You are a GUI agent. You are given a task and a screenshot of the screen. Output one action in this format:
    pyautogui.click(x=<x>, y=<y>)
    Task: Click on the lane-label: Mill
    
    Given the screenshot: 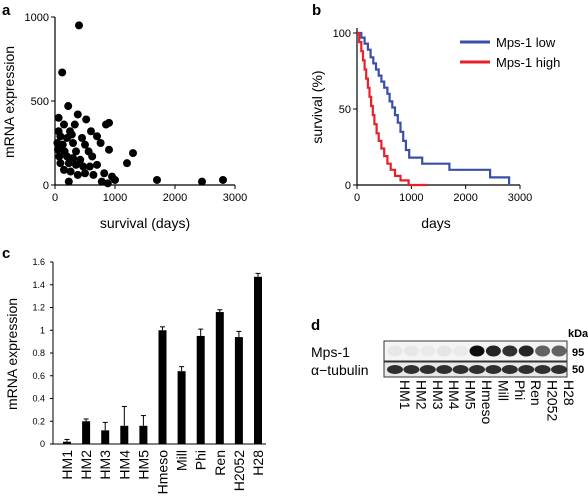 What is the action you would take?
    pyautogui.click(x=503, y=390)
    